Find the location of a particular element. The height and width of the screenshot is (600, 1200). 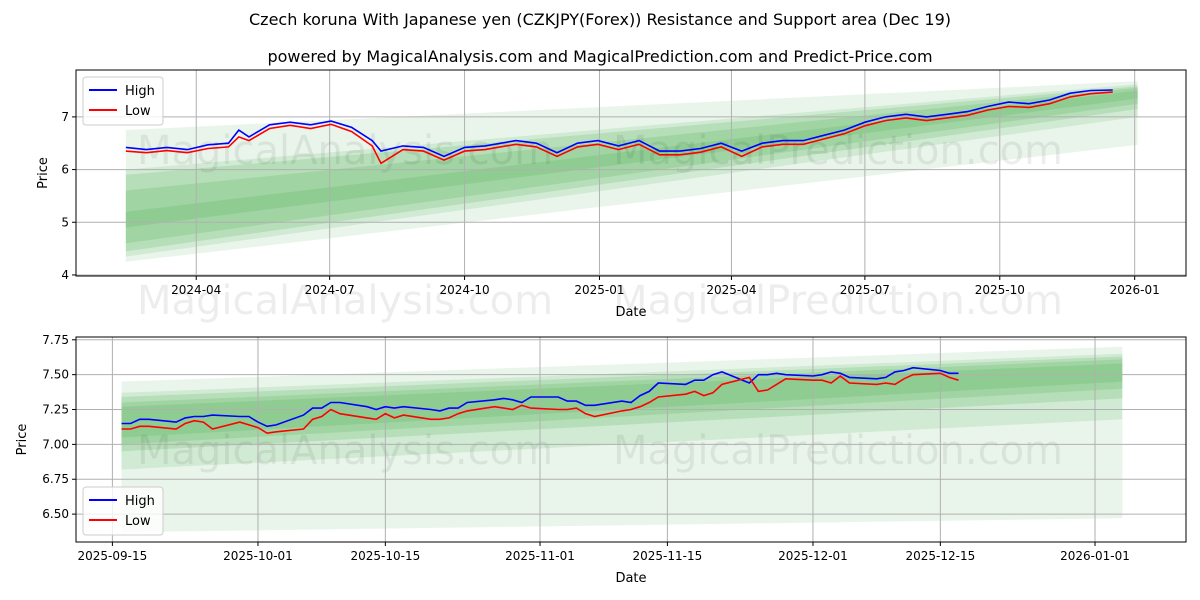

x-tick-label: 2026-01-01 is located at coordinates (1095, 556).